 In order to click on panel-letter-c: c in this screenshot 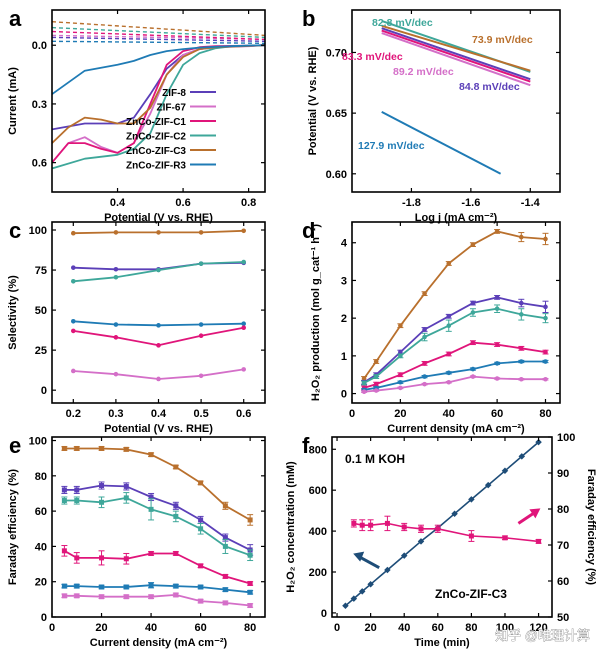, I will do `click(15, 230)`.